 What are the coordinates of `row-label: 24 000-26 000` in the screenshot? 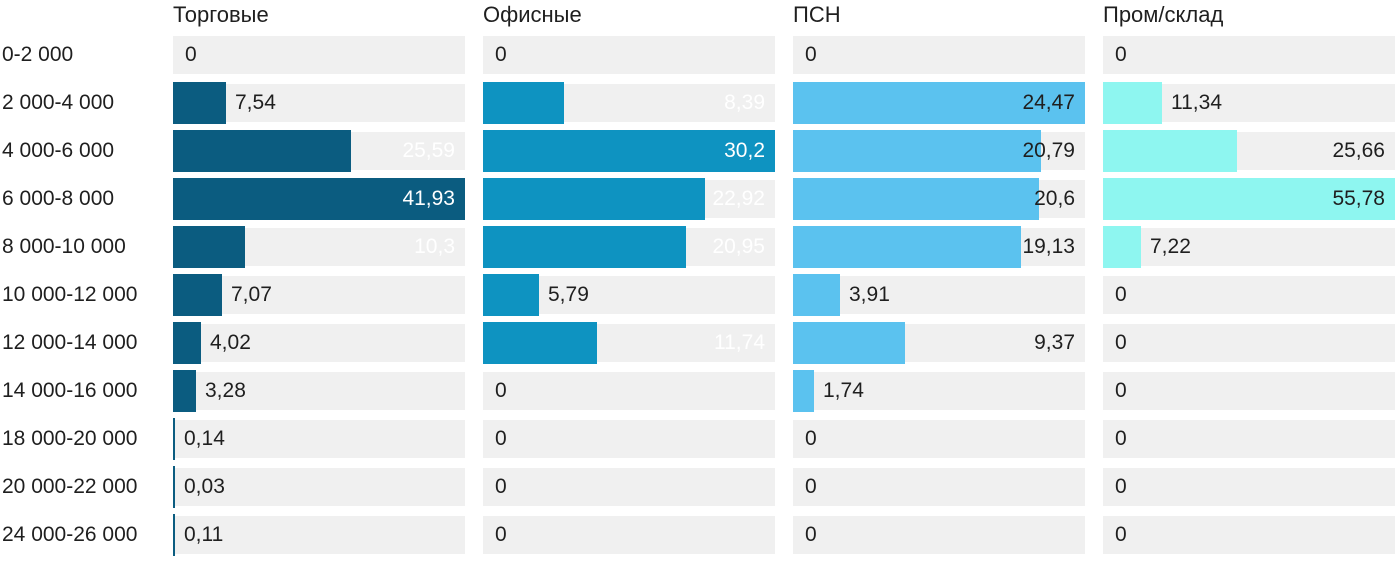 It's located at (70, 534).